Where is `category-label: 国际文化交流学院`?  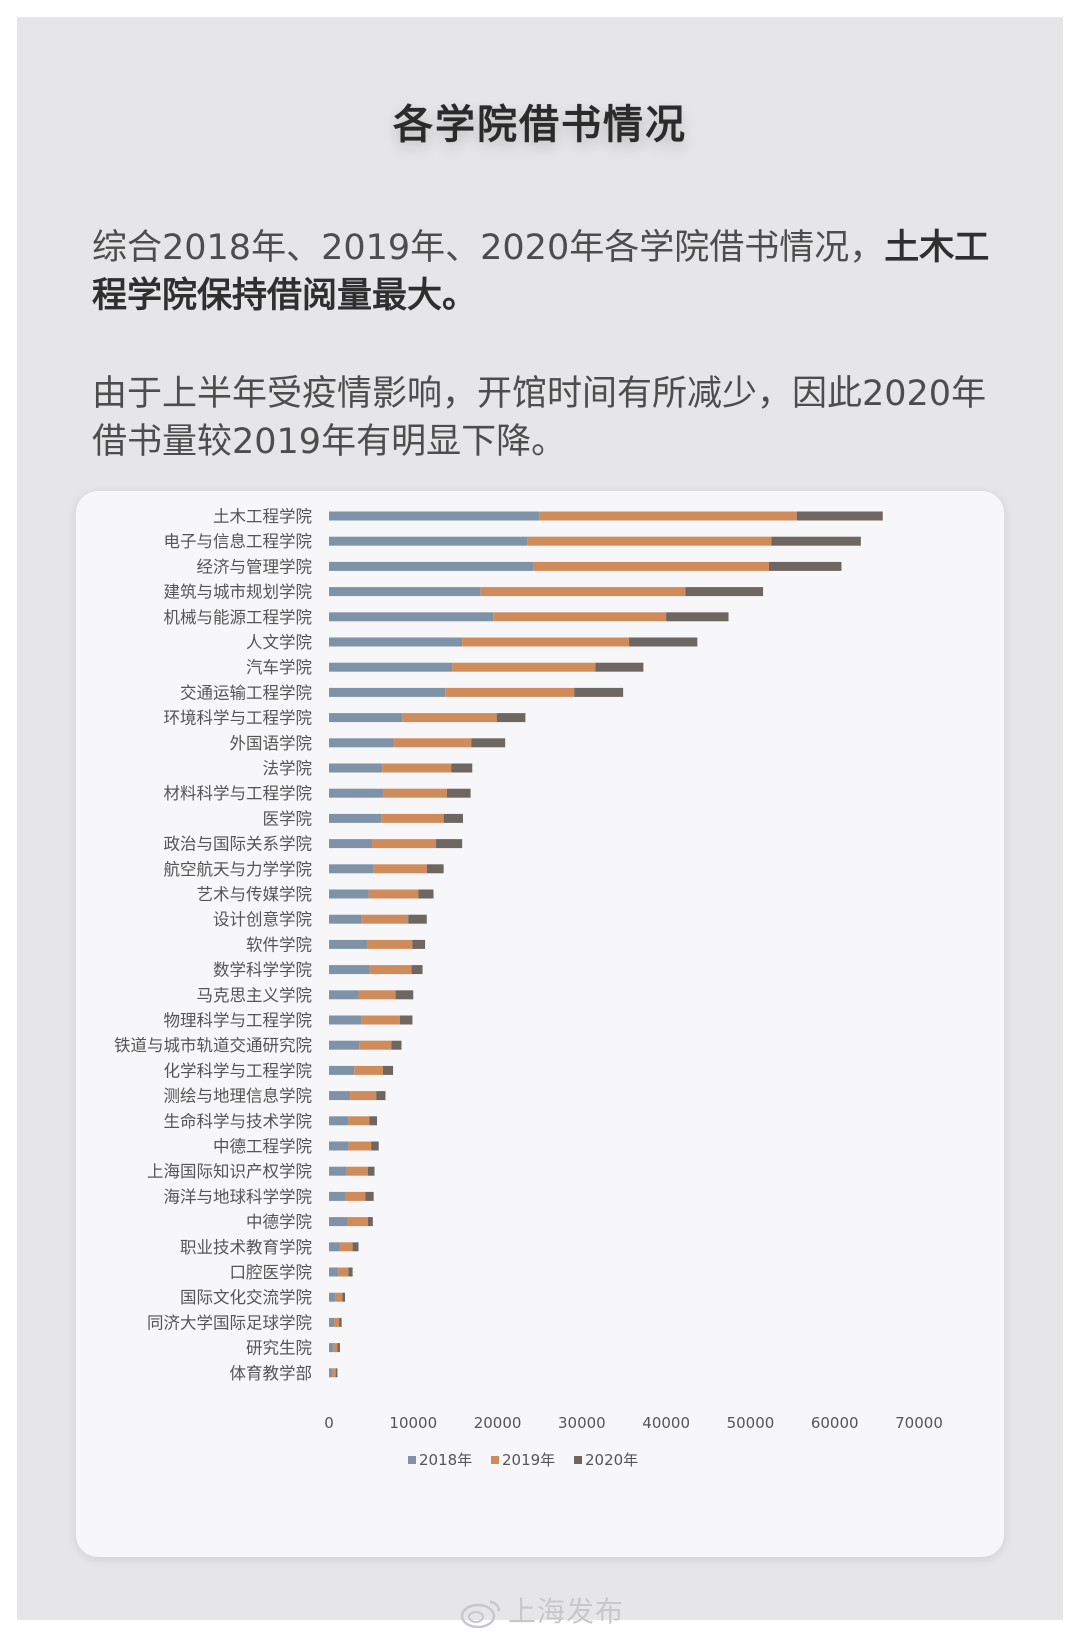
category-label: 国际文化交流学院 is located at coordinates (246, 1297).